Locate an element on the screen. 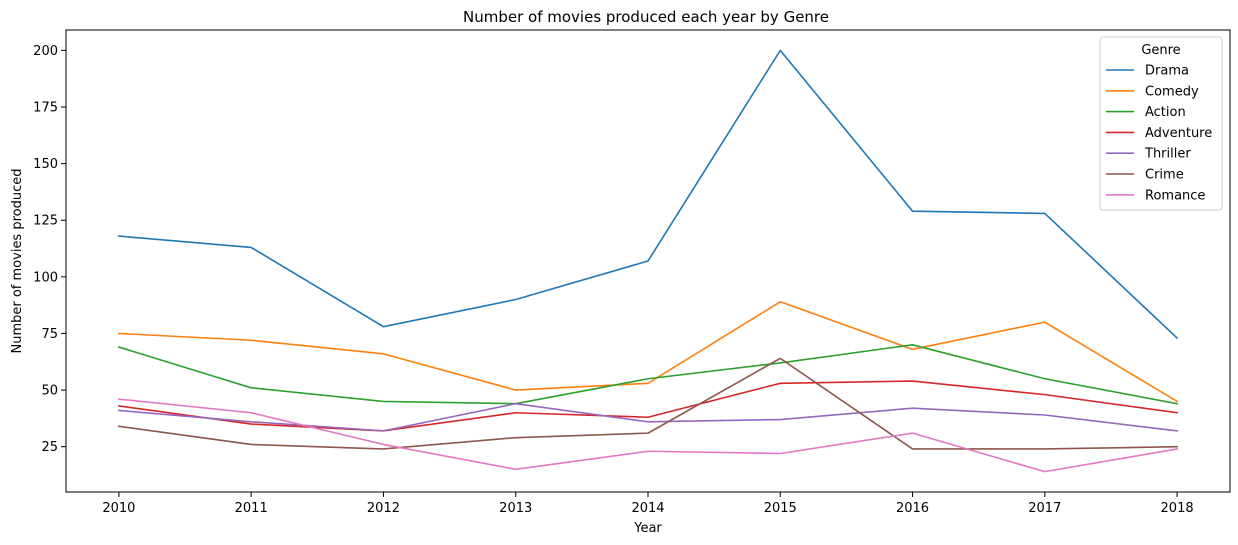  x-tick-label: 2012 is located at coordinates (383, 508).